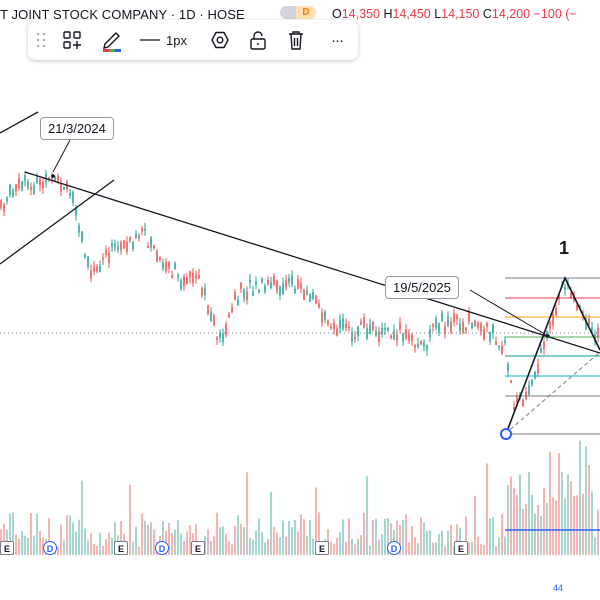  I want to click on date-label-march-2024: 21/3/2024, so click(77, 128).